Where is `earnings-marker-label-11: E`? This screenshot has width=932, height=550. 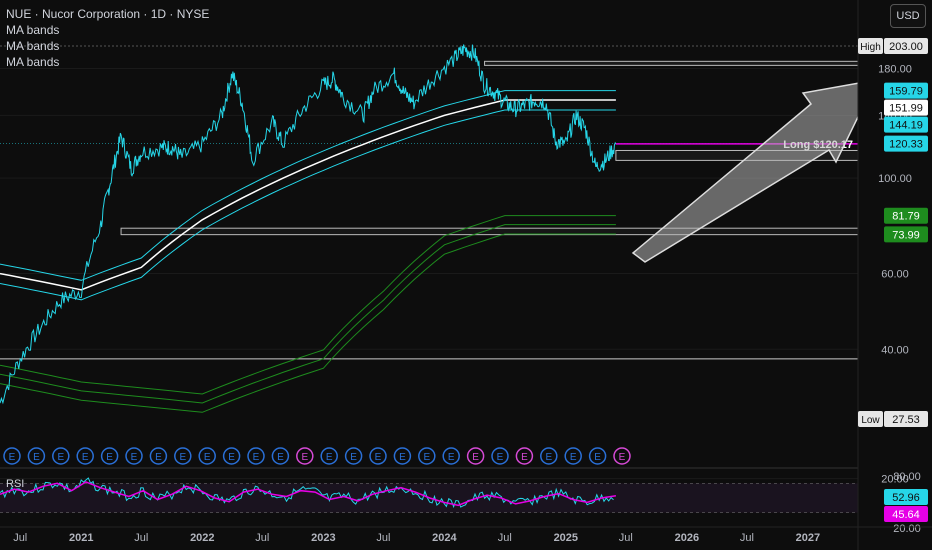 earnings-marker-label-11: E is located at coordinates (280, 457).